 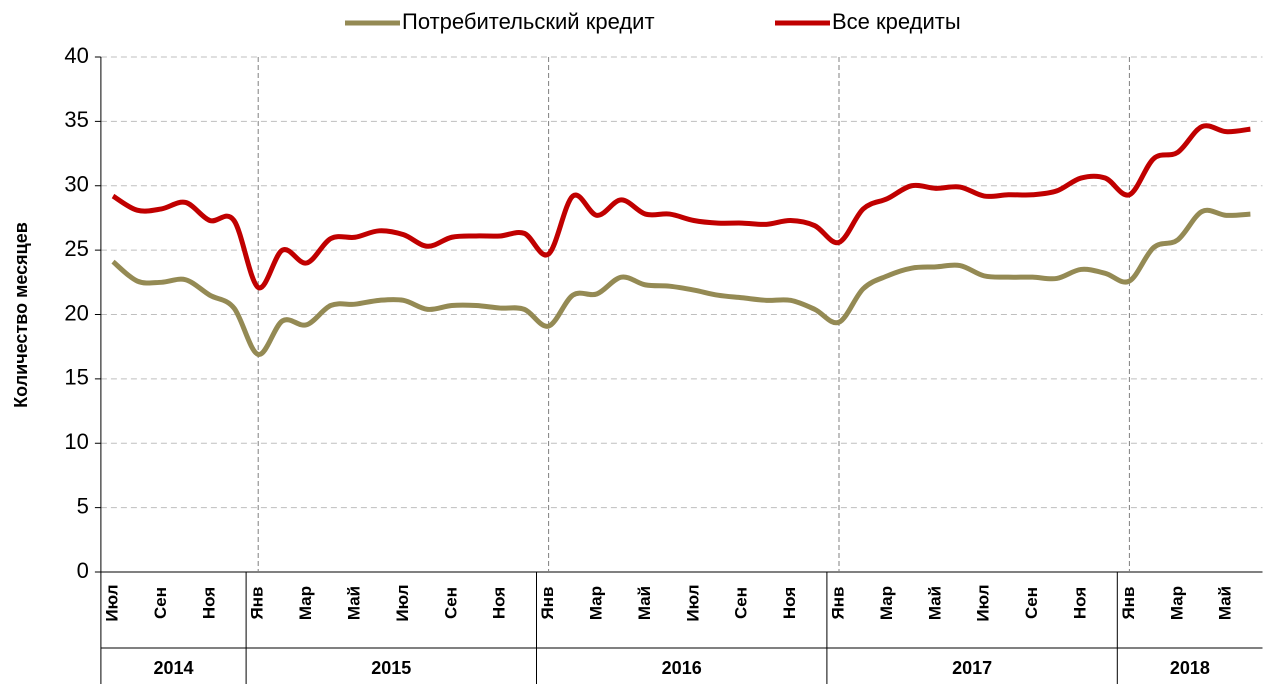 What do you see at coordinates (76, 441) in the screenshot?
I see `y-tick-label: 10` at bounding box center [76, 441].